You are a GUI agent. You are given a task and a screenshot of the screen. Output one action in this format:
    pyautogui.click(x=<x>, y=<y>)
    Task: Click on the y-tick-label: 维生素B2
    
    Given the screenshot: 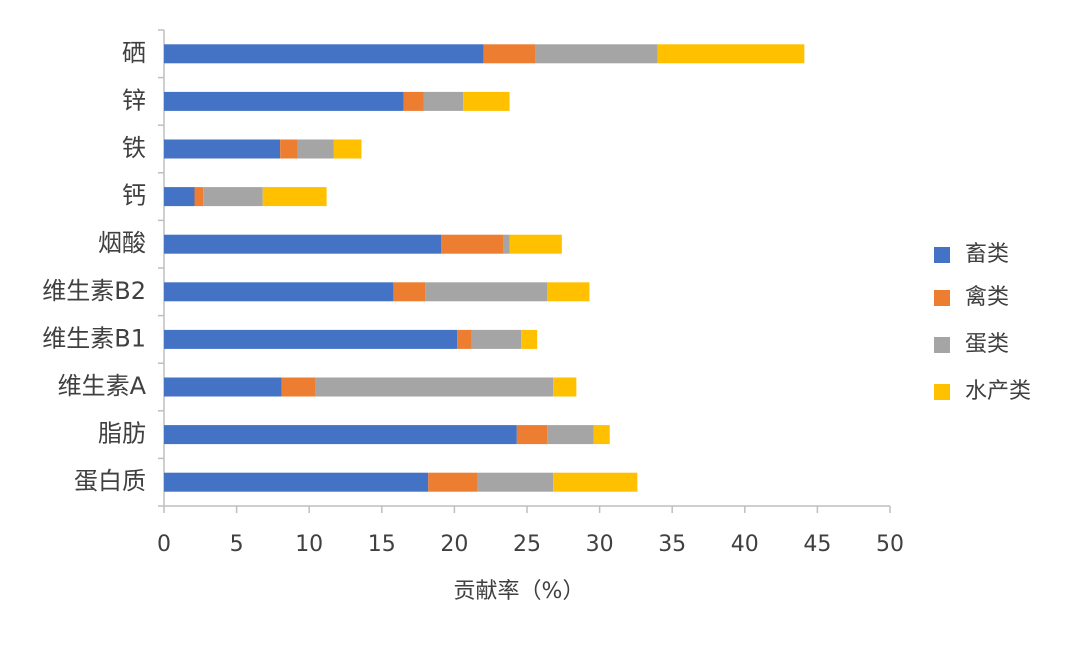 What is the action you would take?
    pyautogui.click(x=94, y=291)
    